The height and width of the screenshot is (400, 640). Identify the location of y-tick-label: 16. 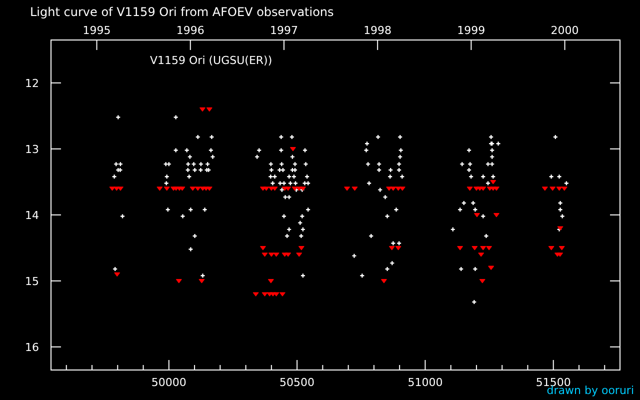
(32, 347).